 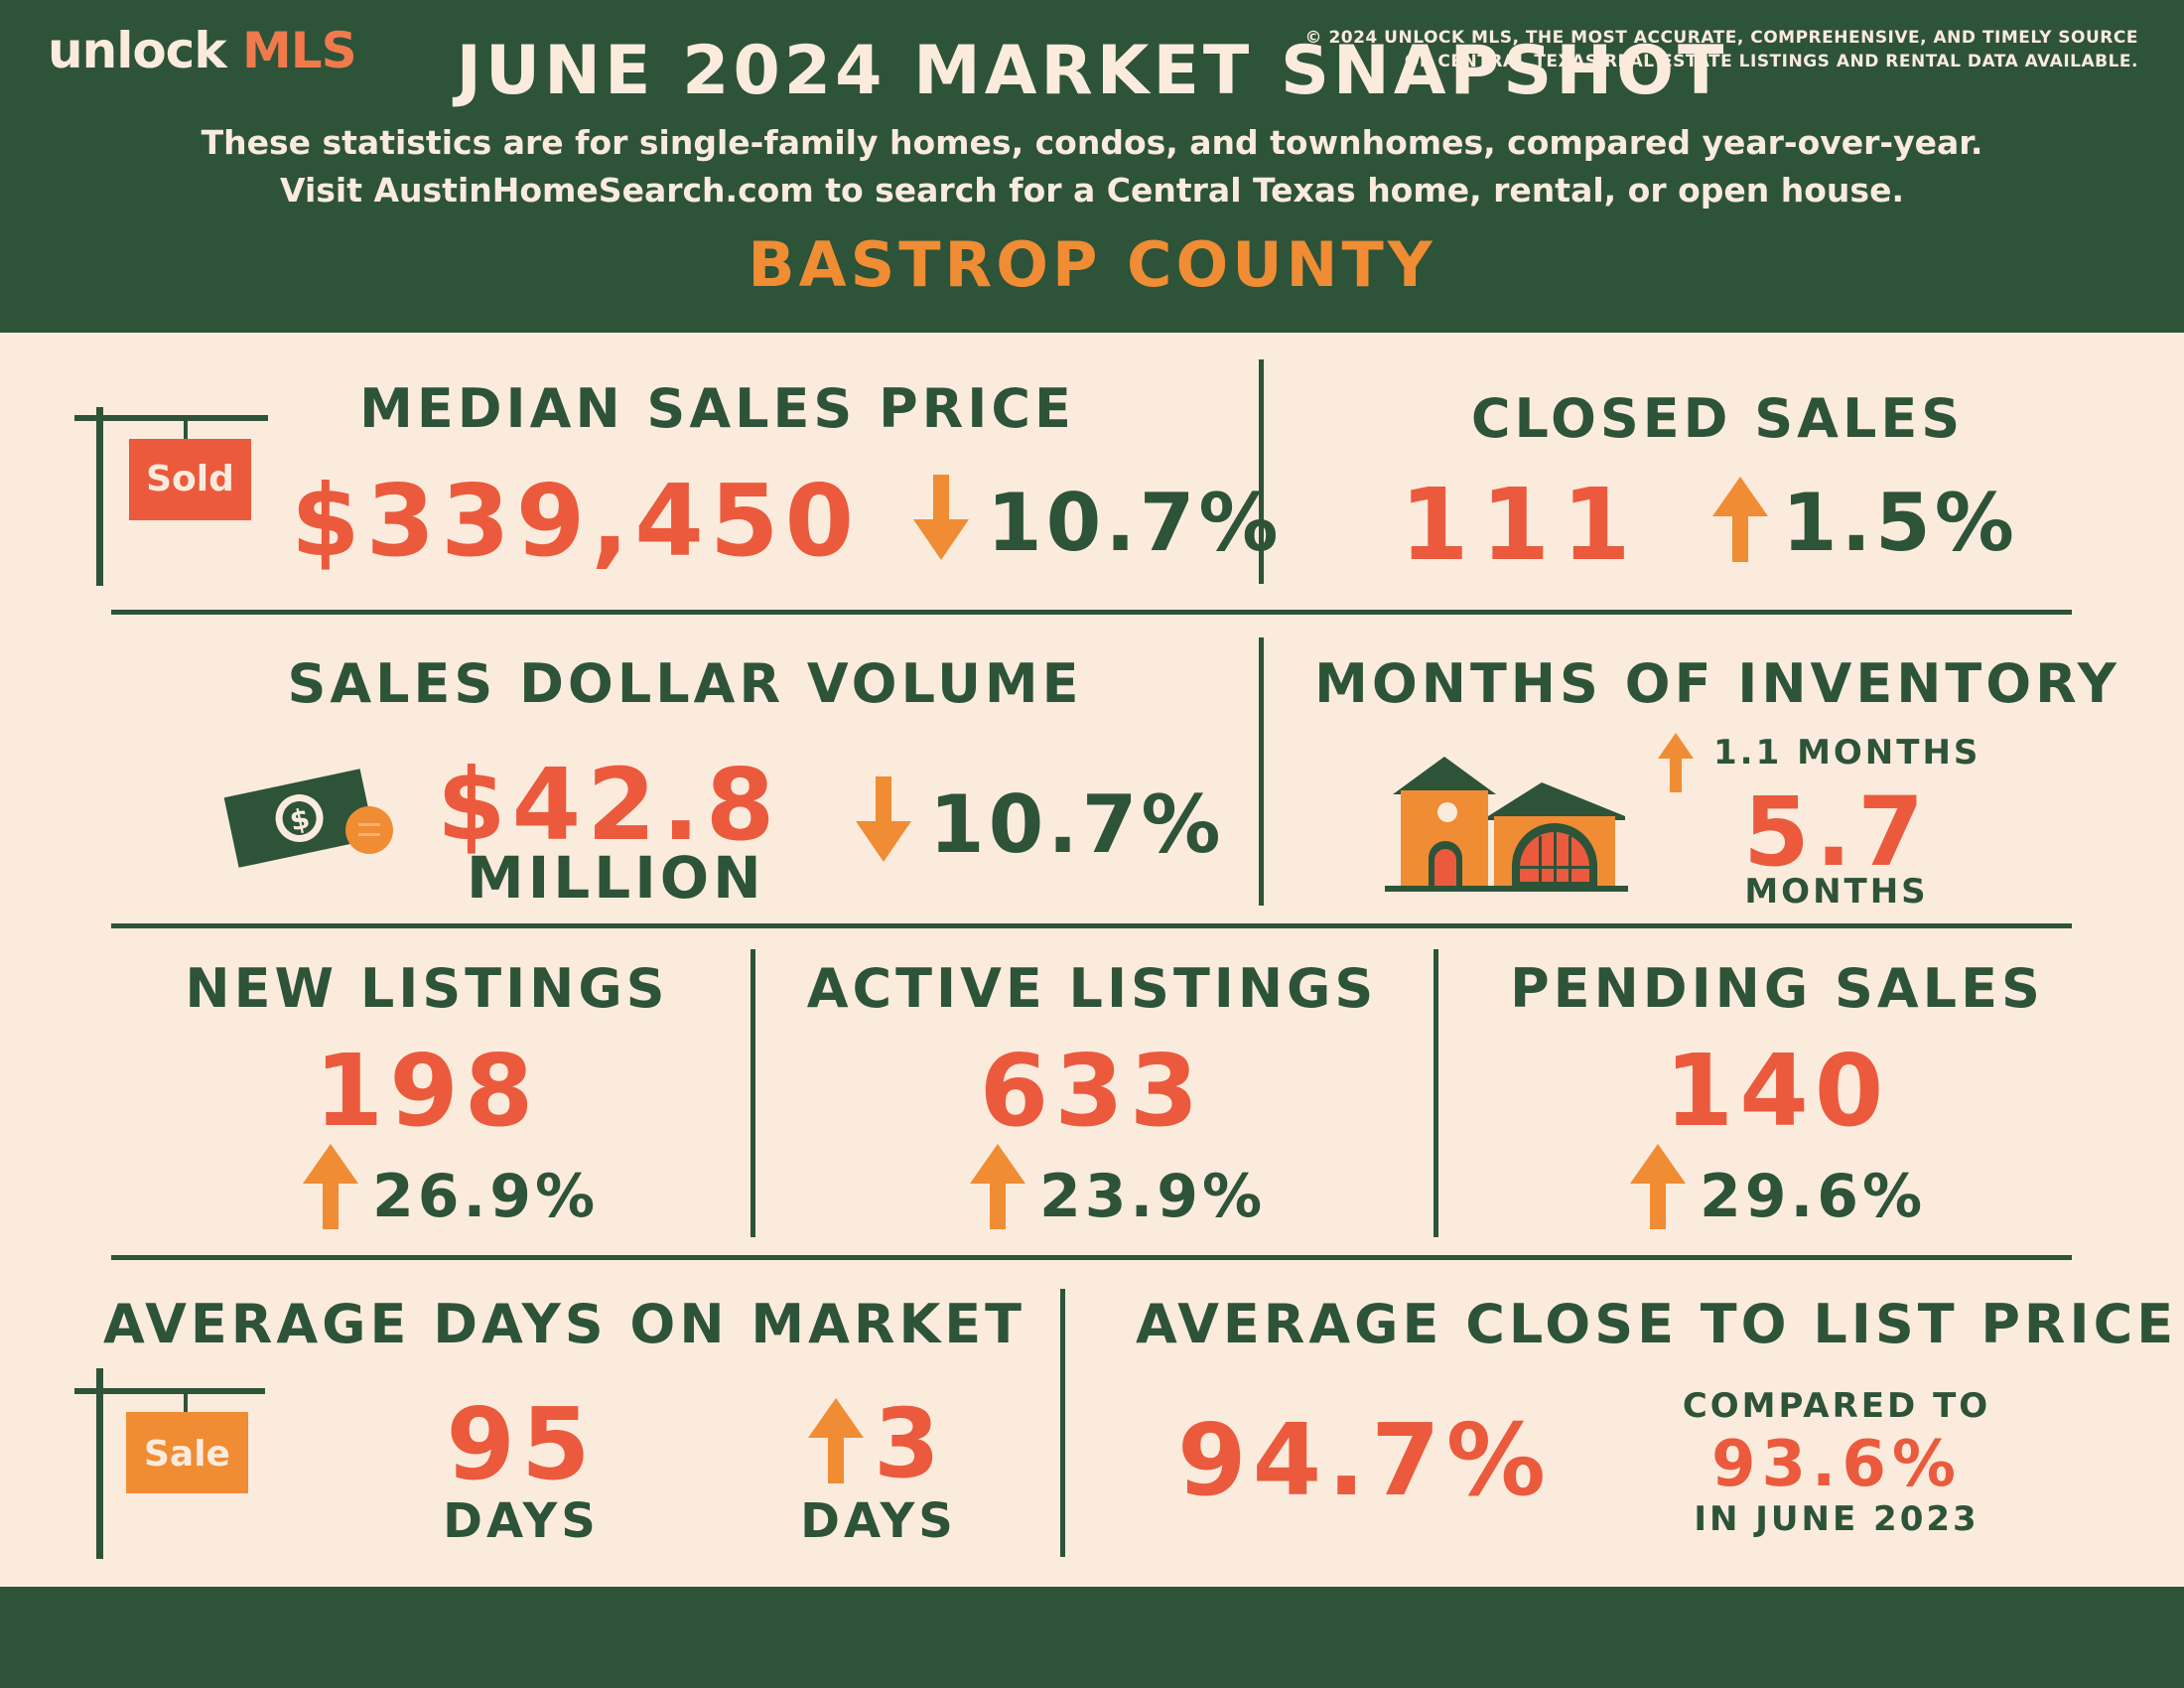 What do you see at coordinates (1092, 988) in the screenshot?
I see `active-listings-label: ACTIVE LISTINGS` at bounding box center [1092, 988].